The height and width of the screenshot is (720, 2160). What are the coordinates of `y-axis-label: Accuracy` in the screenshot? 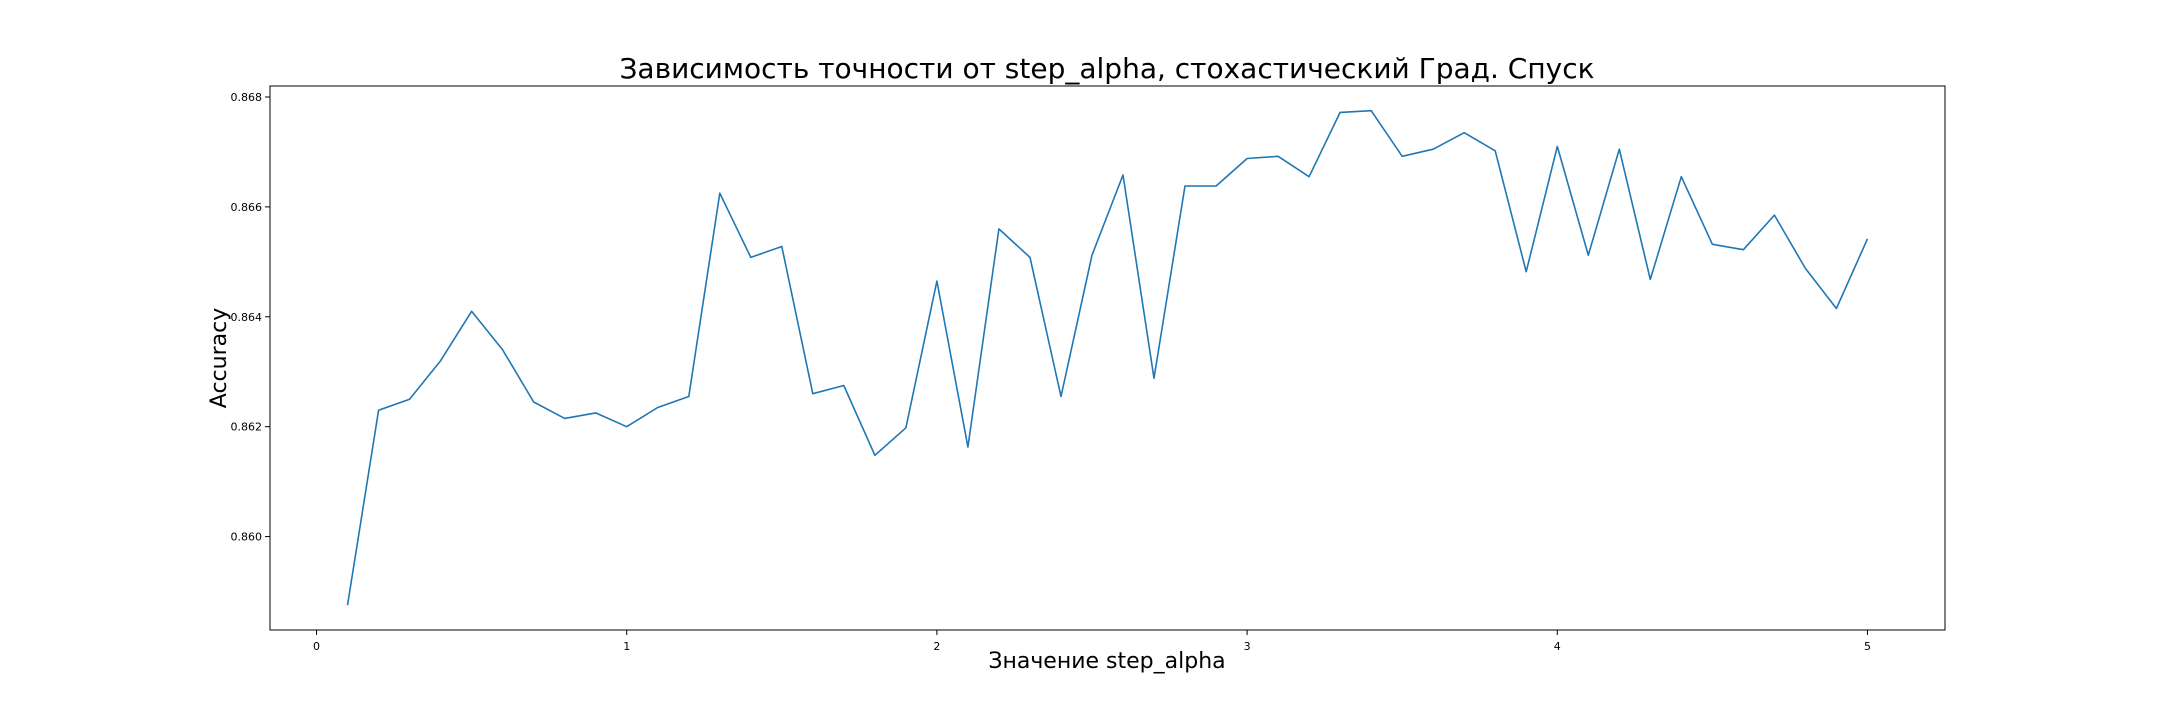 It's located at (219, 358).